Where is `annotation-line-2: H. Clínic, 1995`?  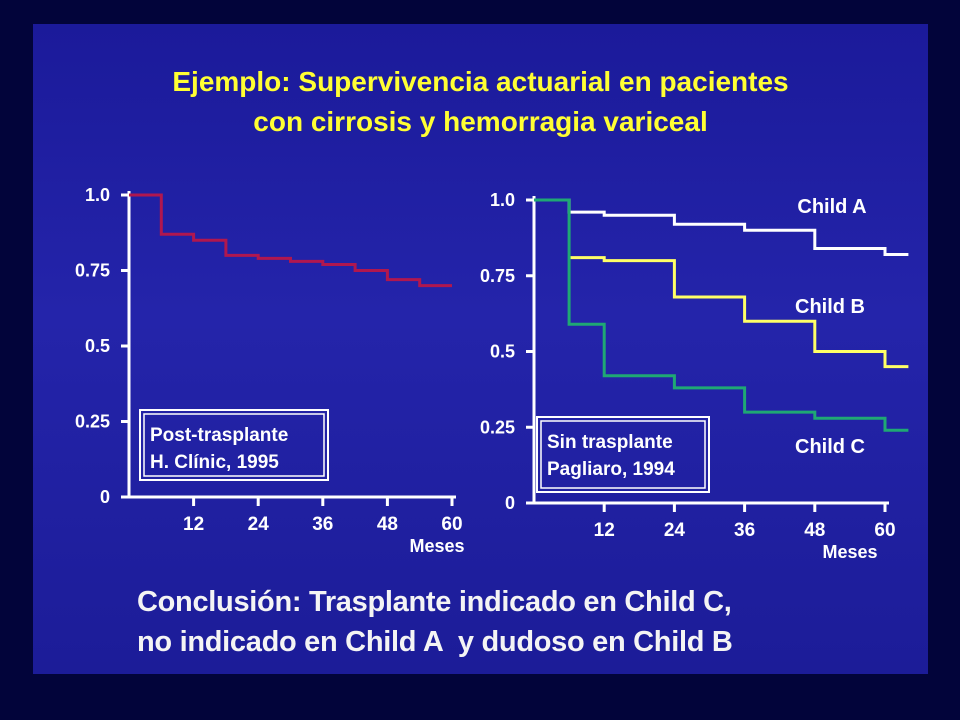 annotation-line-2: H. Clínic, 1995 is located at coordinates (214, 462).